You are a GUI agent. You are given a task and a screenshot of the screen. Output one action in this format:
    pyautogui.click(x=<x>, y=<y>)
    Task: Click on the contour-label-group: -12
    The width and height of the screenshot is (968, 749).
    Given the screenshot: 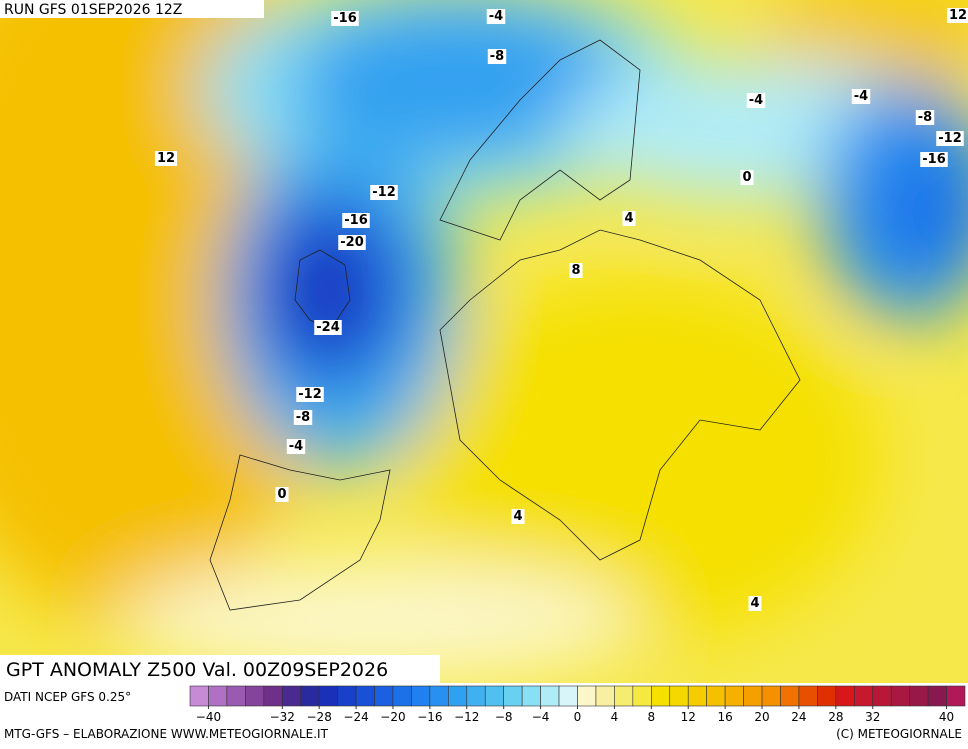 What is the action you would take?
    pyautogui.click(x=950, y=138)
    